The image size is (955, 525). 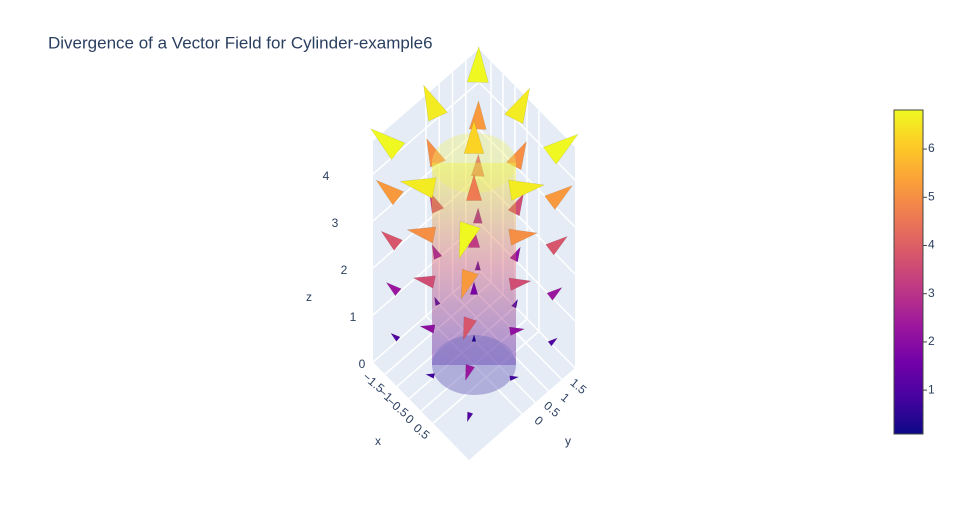 What do you see at coordinates (931, 389) in the screenshot?
I see `colorbar-tick-label: 1` at bounding box center [931, 389].